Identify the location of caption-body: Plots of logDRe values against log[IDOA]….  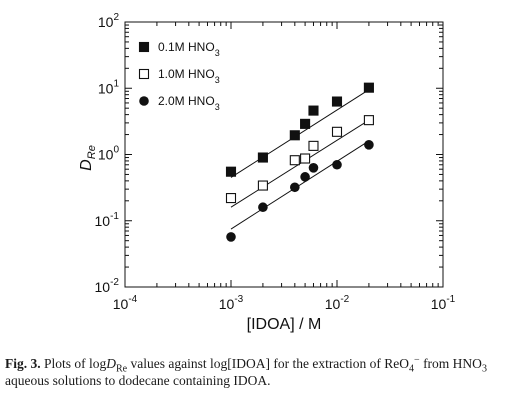
(246, 371).